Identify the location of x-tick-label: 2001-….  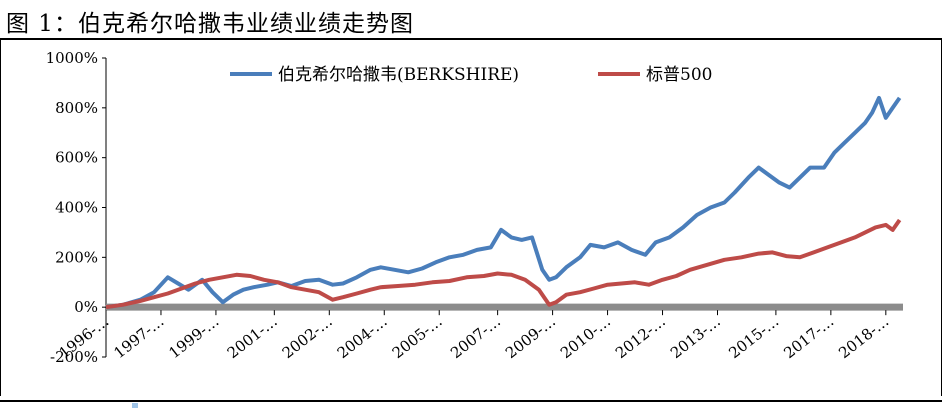
(252, 337).